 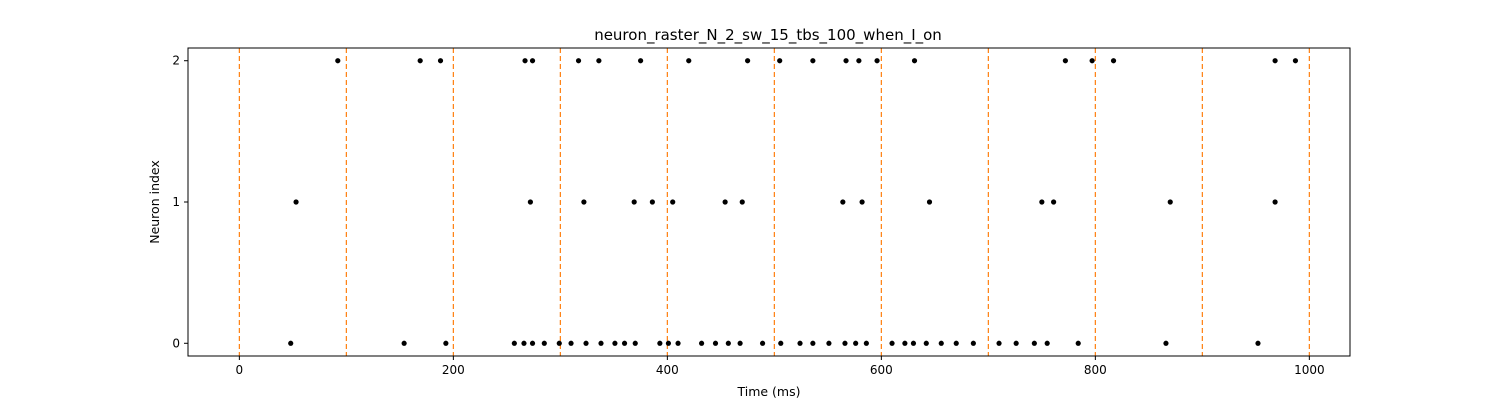 I want to click on x-axis-ticks: 0 200 400 600 800 1000, so click(x=780, y=366).